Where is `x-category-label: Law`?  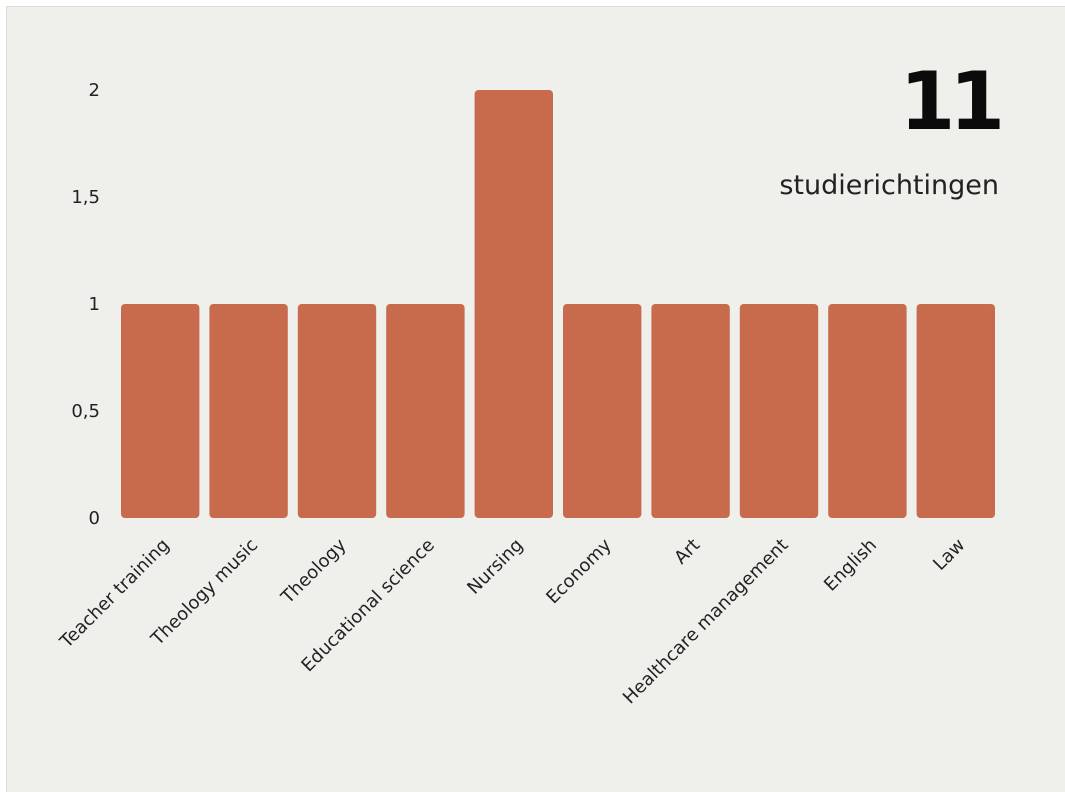
x-category-label: Law is located at coordinates (949, 555).